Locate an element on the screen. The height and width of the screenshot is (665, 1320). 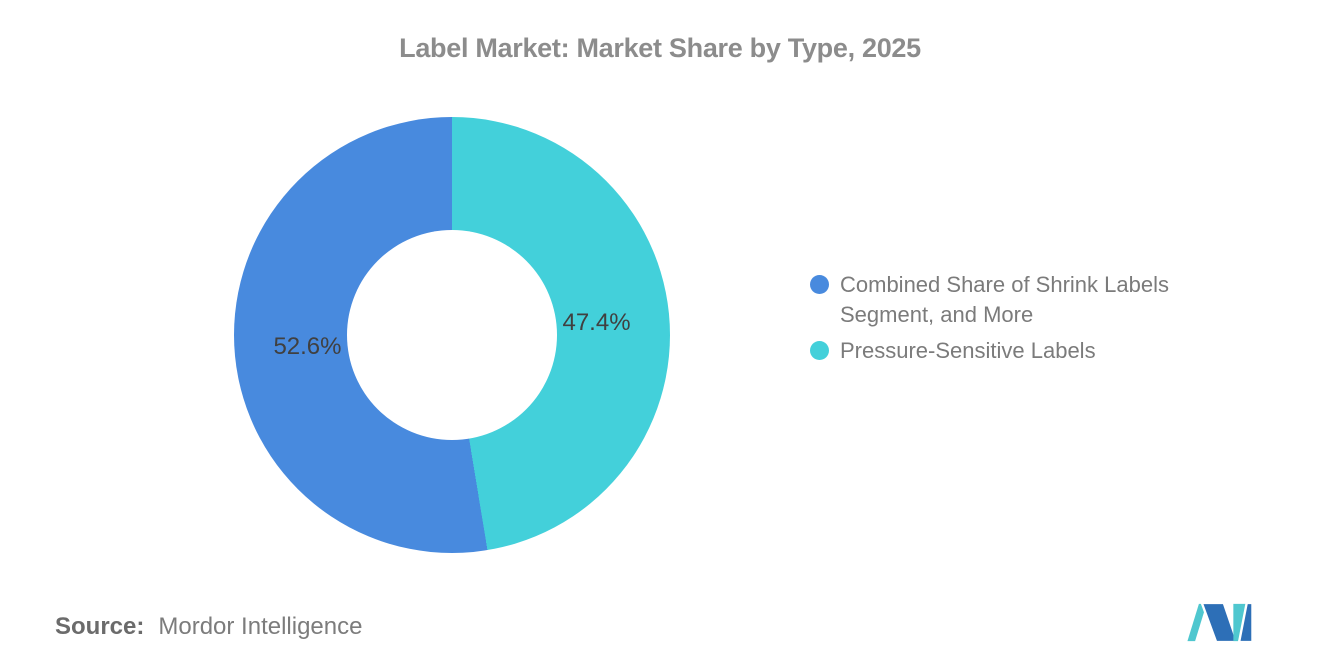
donut-hole is located at coordinates (452, 335).